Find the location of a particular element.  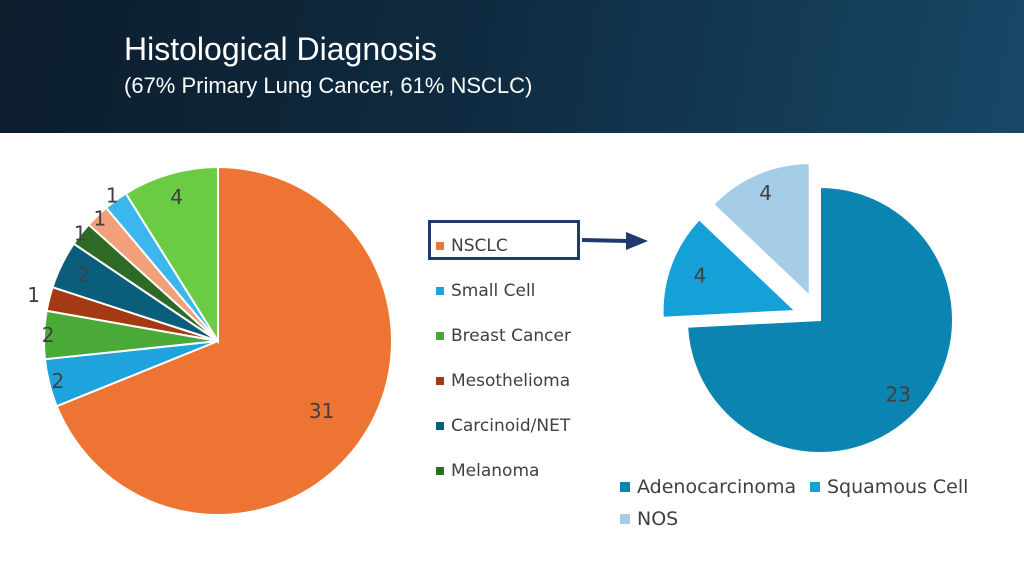

legend-item-squamous-cell: Squamous Cell is located at coordinates (889, 487).